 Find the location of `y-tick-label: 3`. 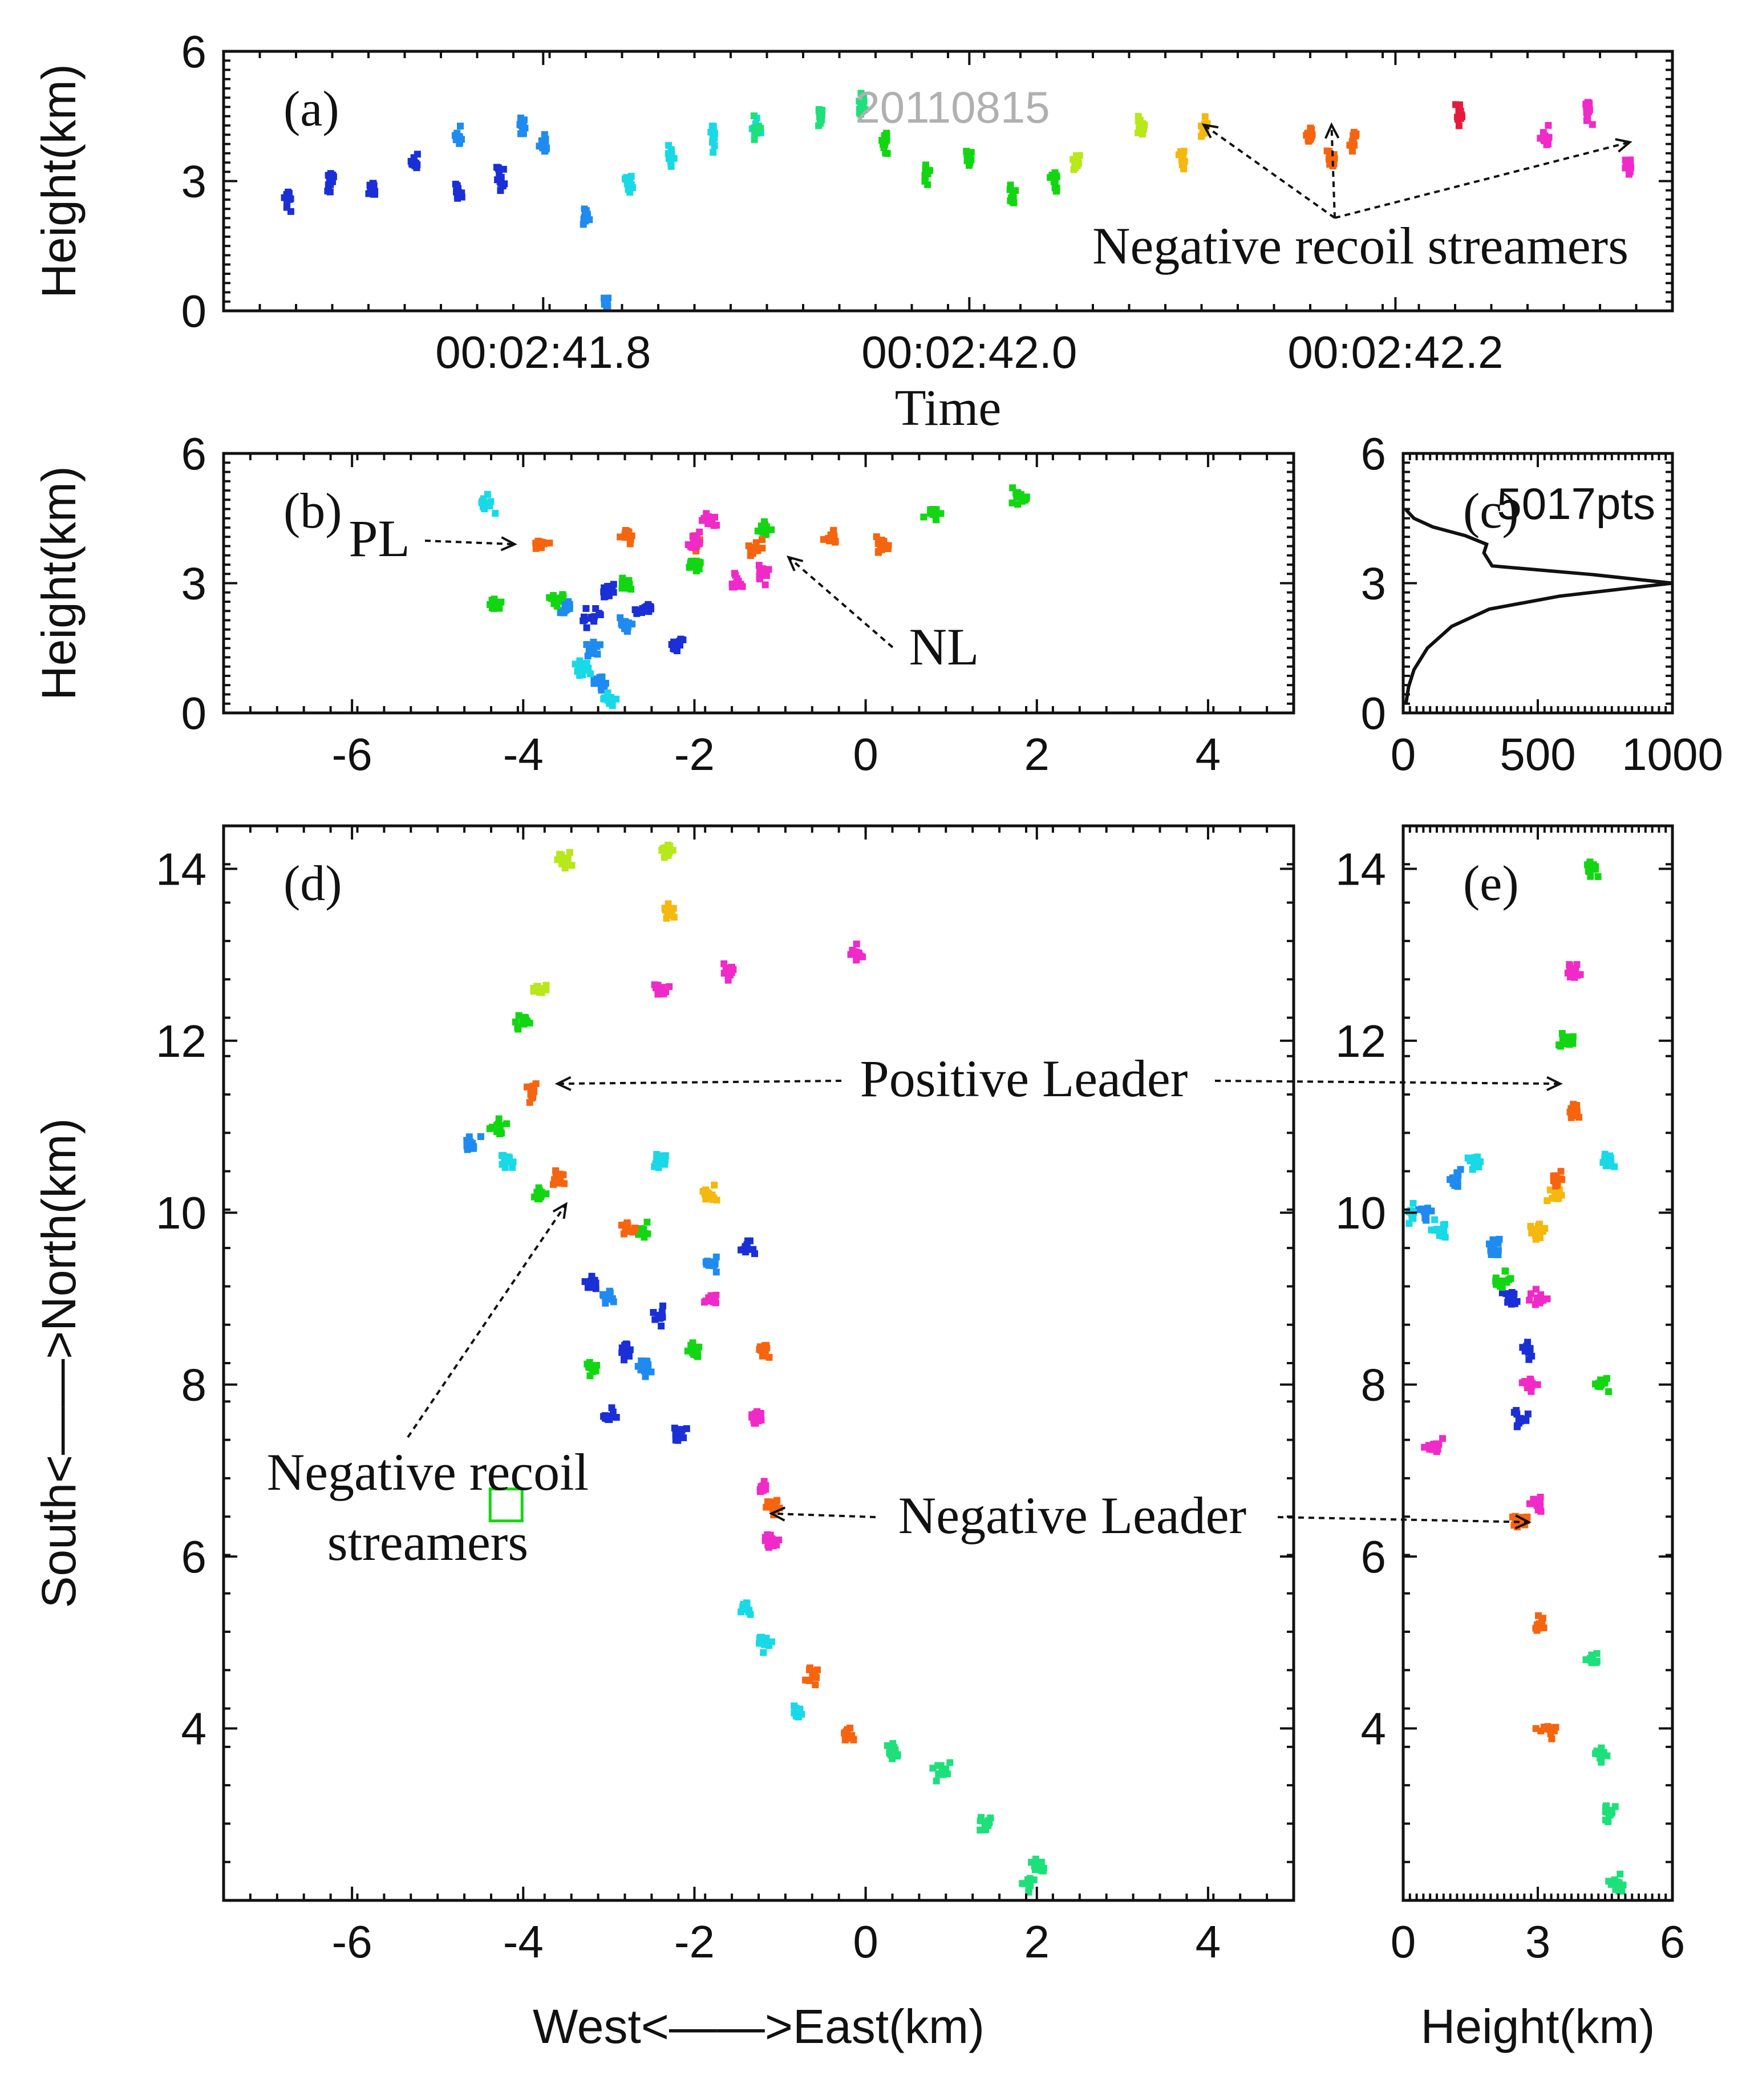

y-tick-label: 3 is located at coordinates (194, 181).